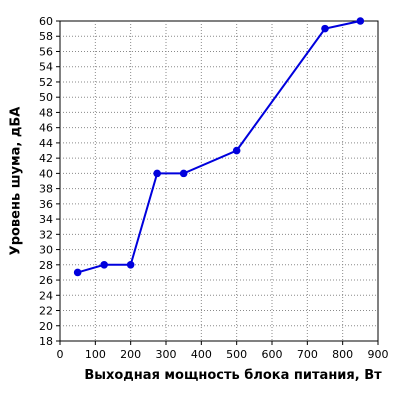  Describe the element at coordinates (46, 158) in the screenshot. I see `y-tick-label: 42` at that location.